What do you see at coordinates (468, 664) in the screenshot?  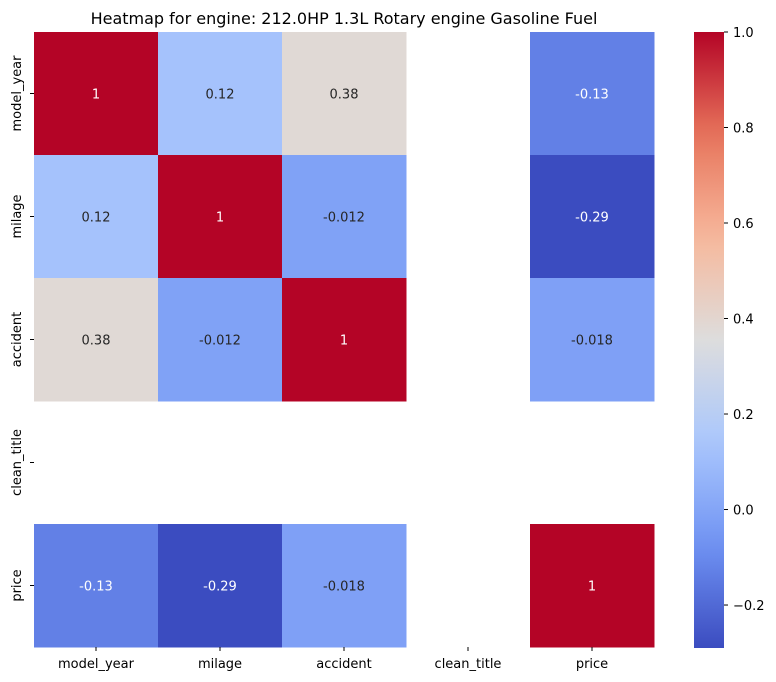 I see `x-tick-label: clean_title` at bounding box center [468, 664].